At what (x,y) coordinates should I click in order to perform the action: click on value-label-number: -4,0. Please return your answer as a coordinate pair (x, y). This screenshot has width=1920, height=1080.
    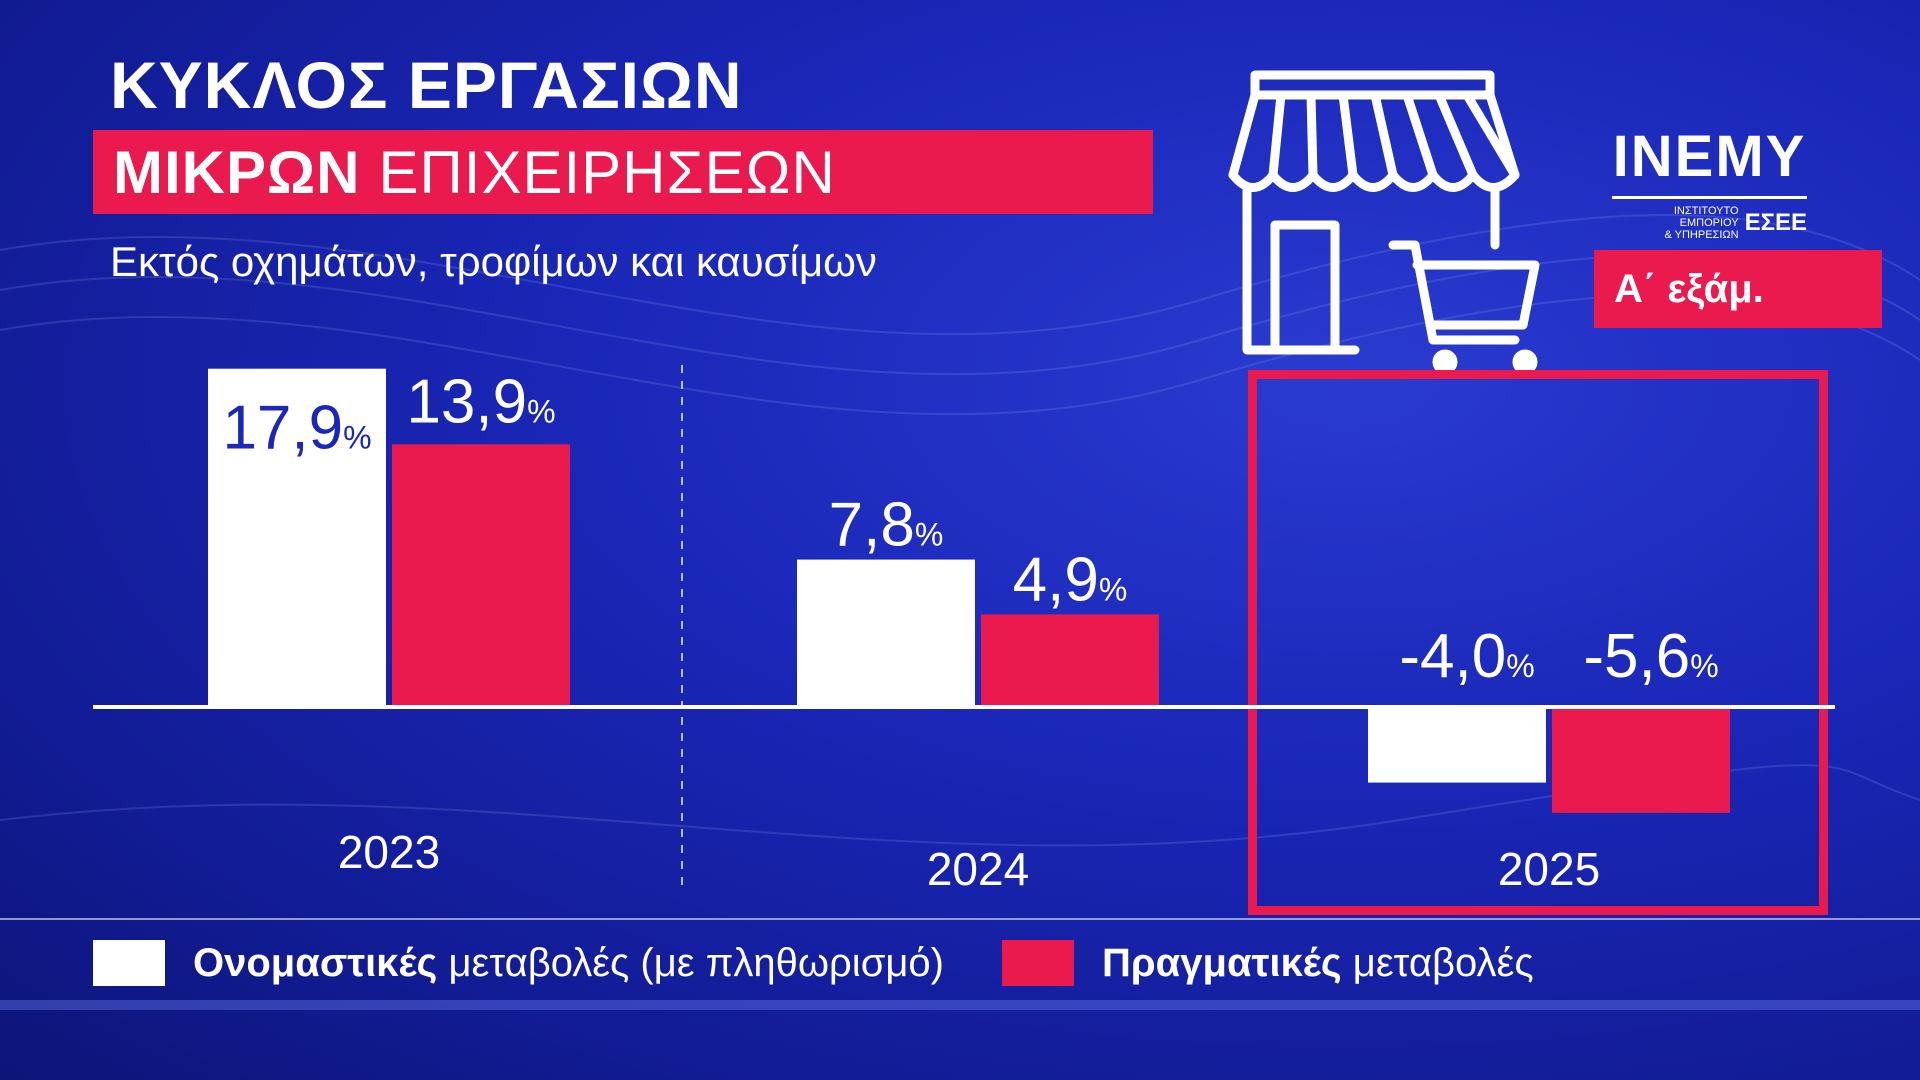
    Looking at the image, I should click on (1452, 656).